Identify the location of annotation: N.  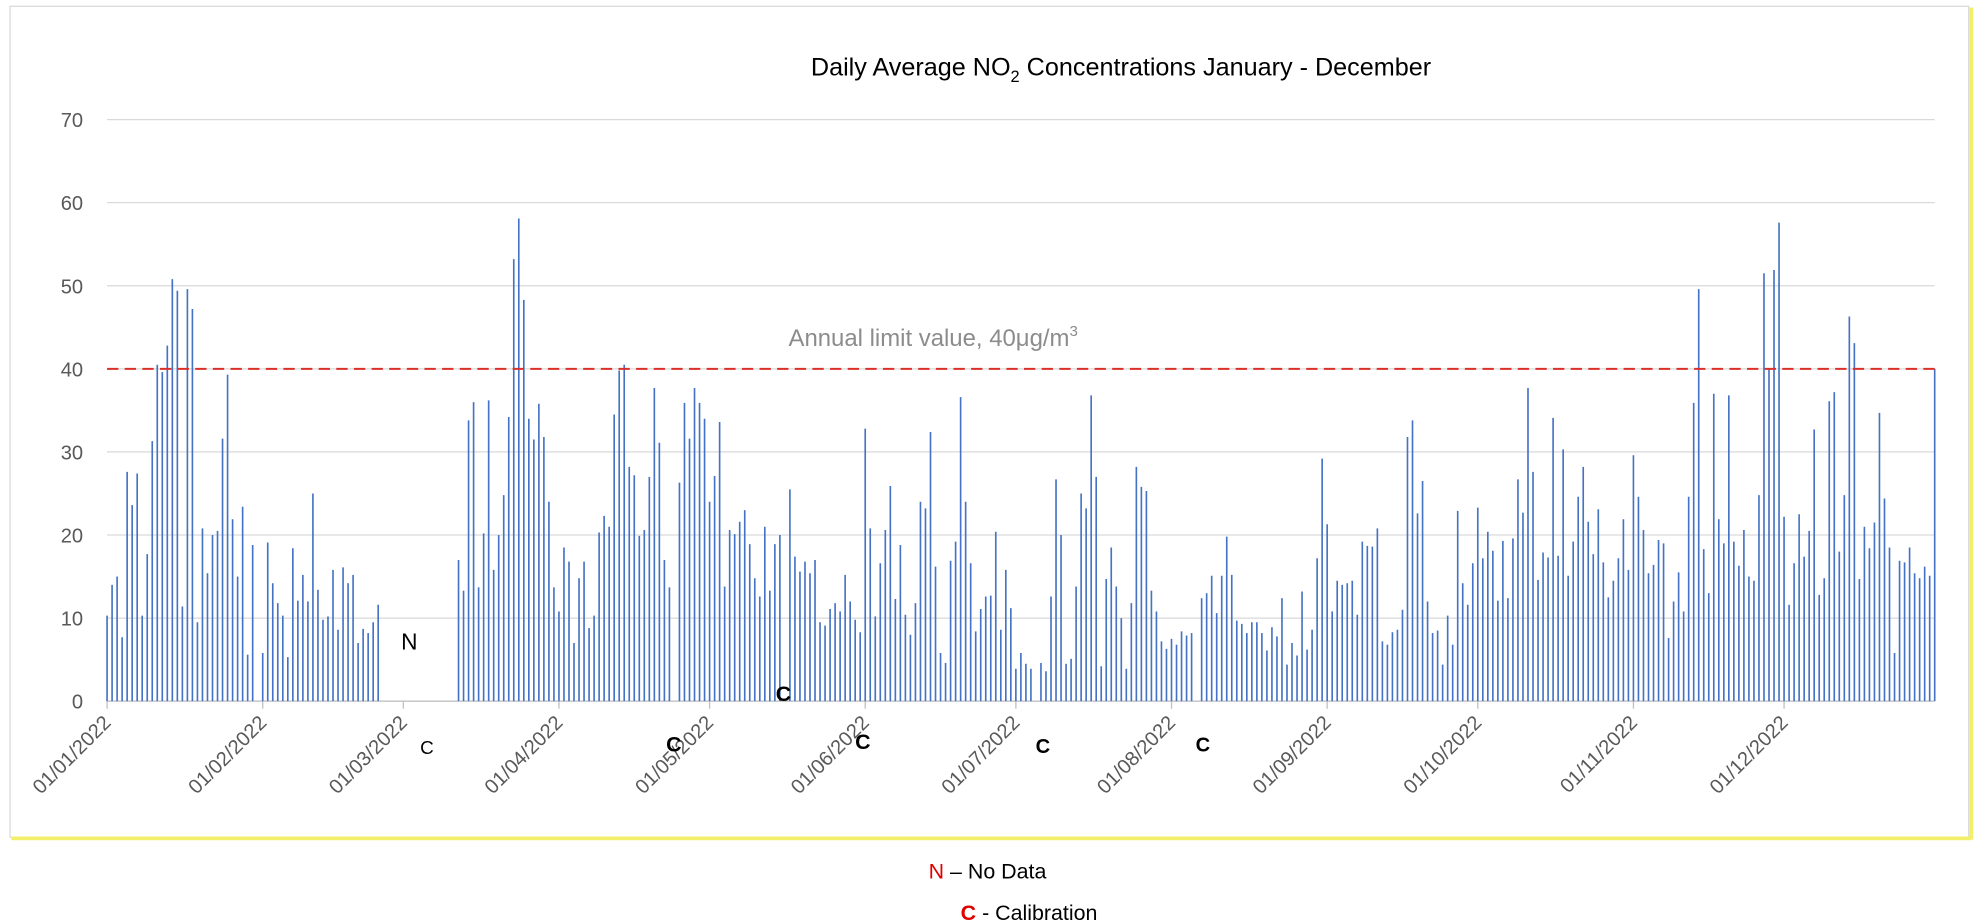
(409, 642).